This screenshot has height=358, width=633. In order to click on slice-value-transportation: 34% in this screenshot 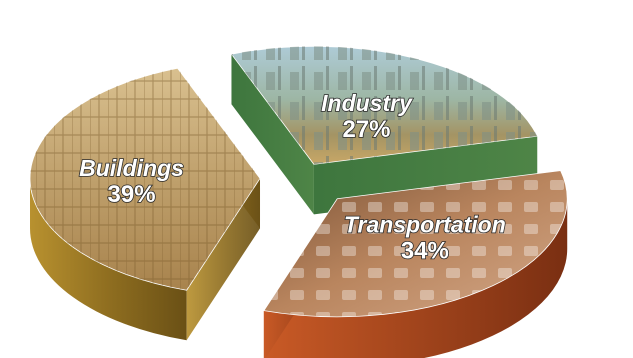, I will do `click(425, 251)`.